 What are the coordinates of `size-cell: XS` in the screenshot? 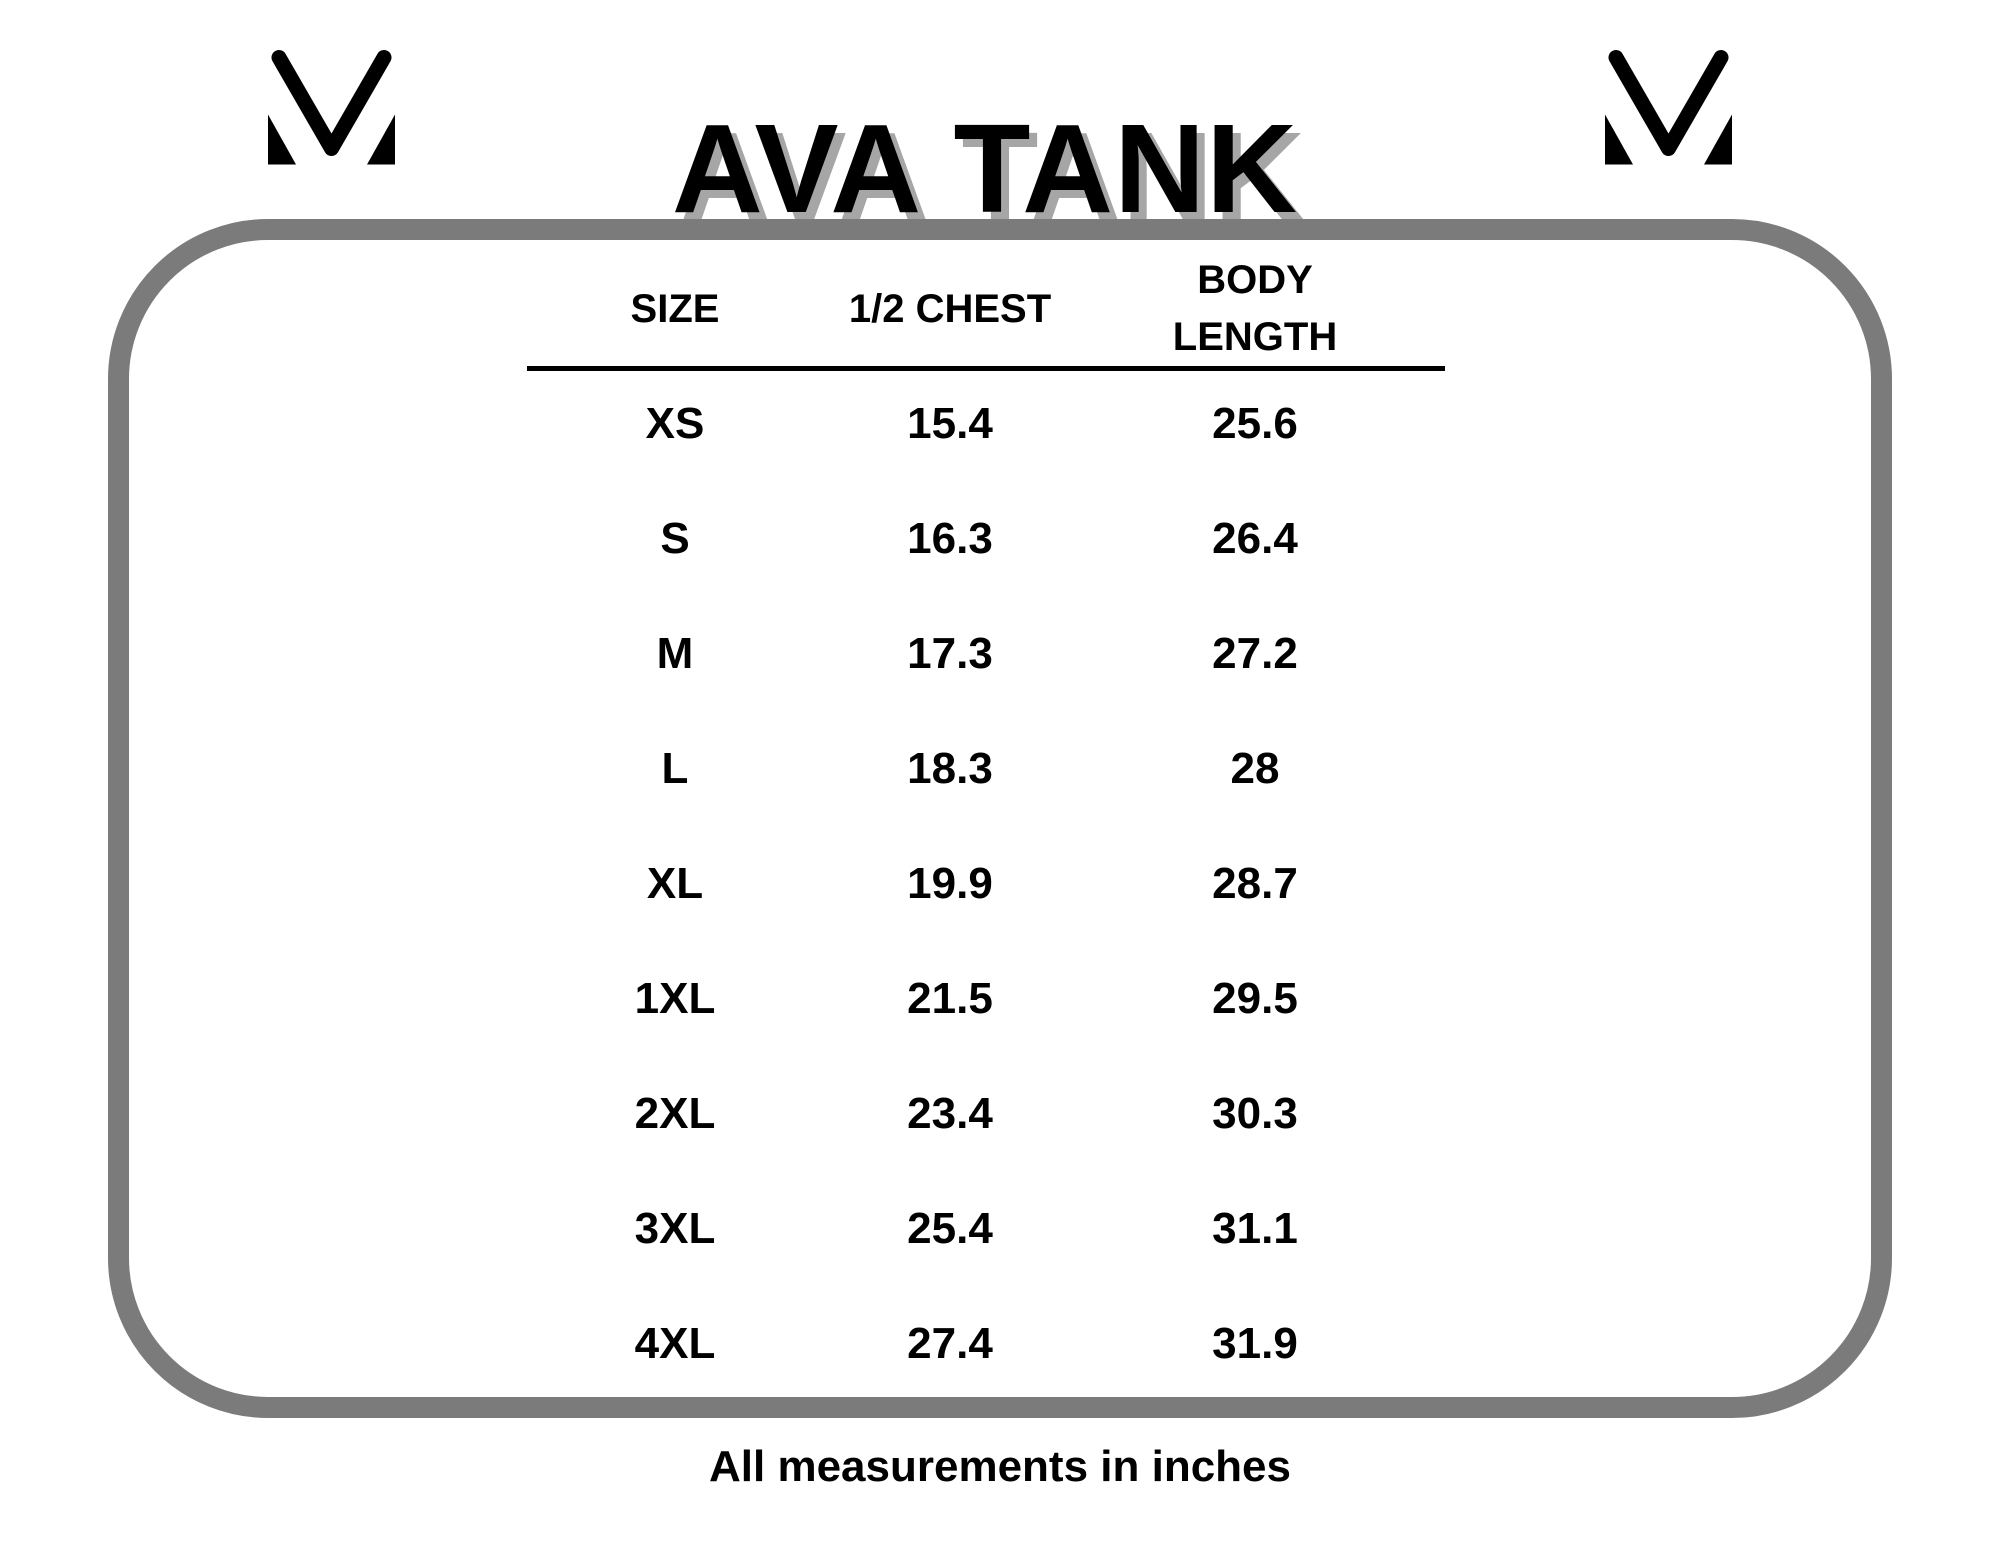 It's located at (675, 423).